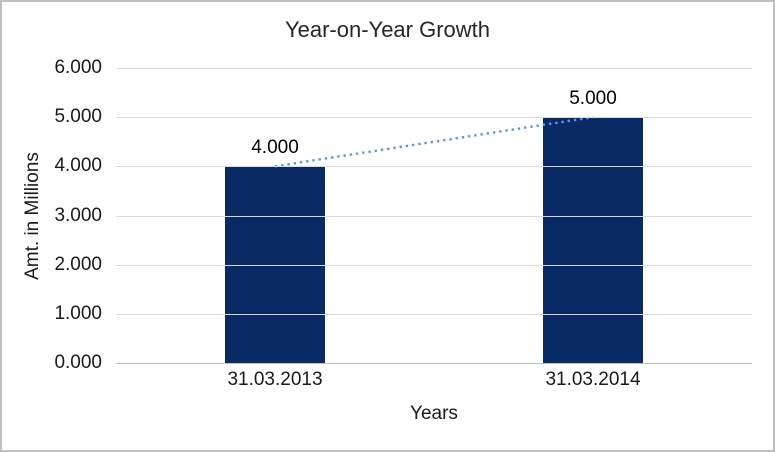 The height and width of the screenshot is (452, 775). I want to click on x-axis-title: Years, so click(434, 413).